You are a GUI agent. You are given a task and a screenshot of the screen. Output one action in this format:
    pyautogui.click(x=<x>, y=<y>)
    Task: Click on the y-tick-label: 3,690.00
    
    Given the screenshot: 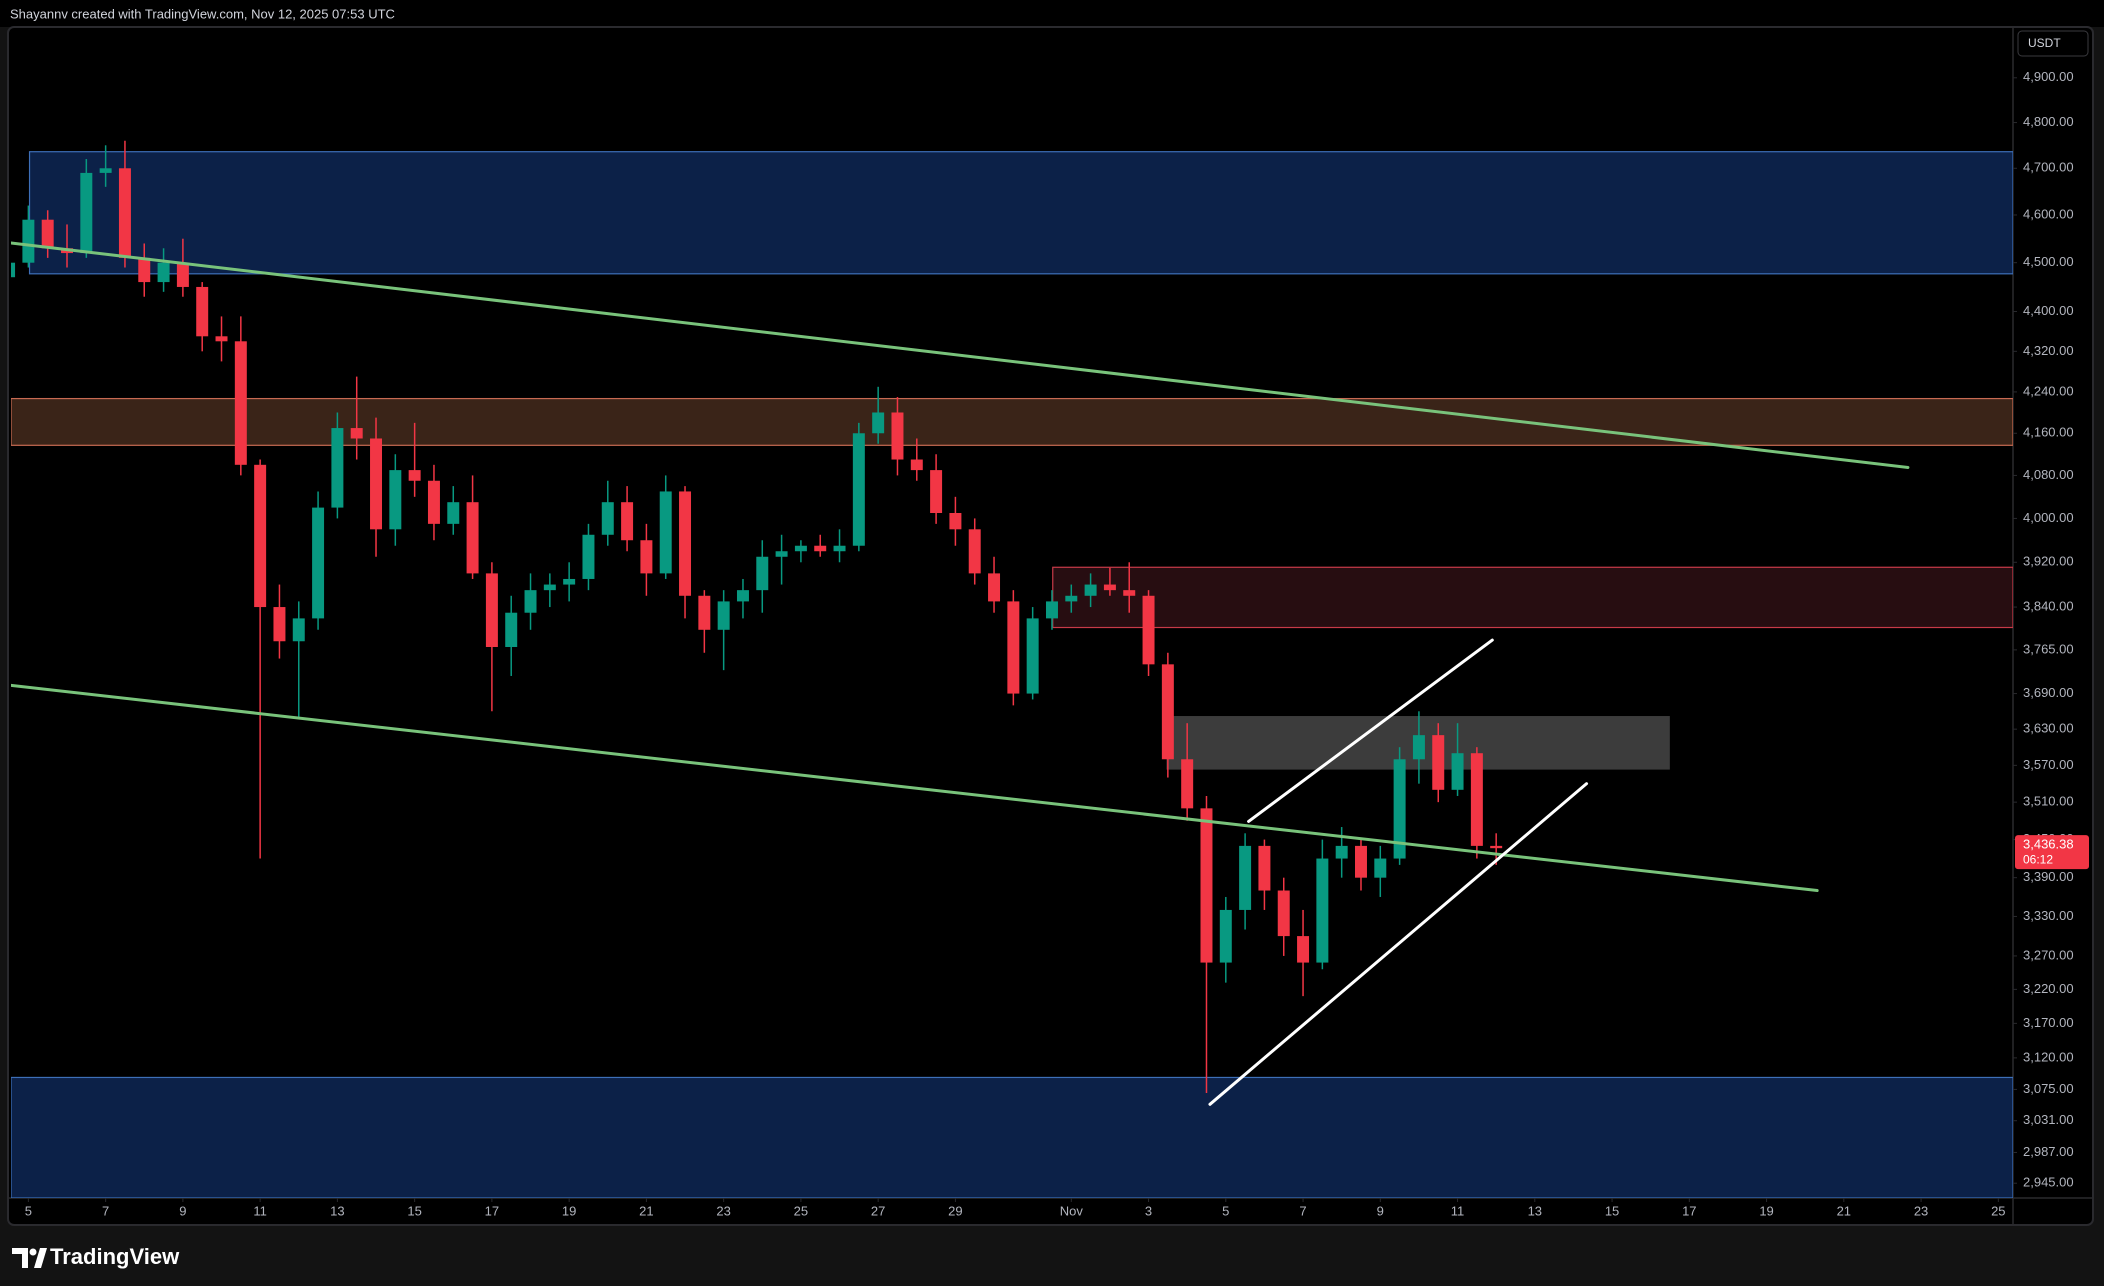 What is the action you would take?
    pyautogui.click(x=2048, y=692)
    